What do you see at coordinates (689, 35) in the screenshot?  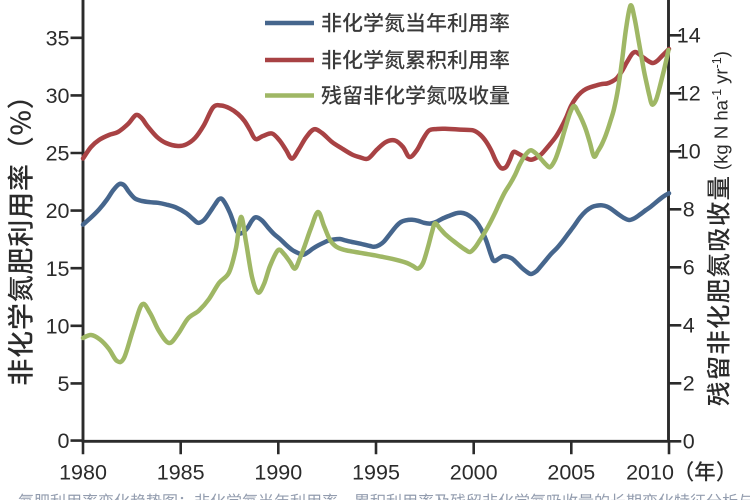 I see `svg-text: 14` at bounding box center [689, 35].